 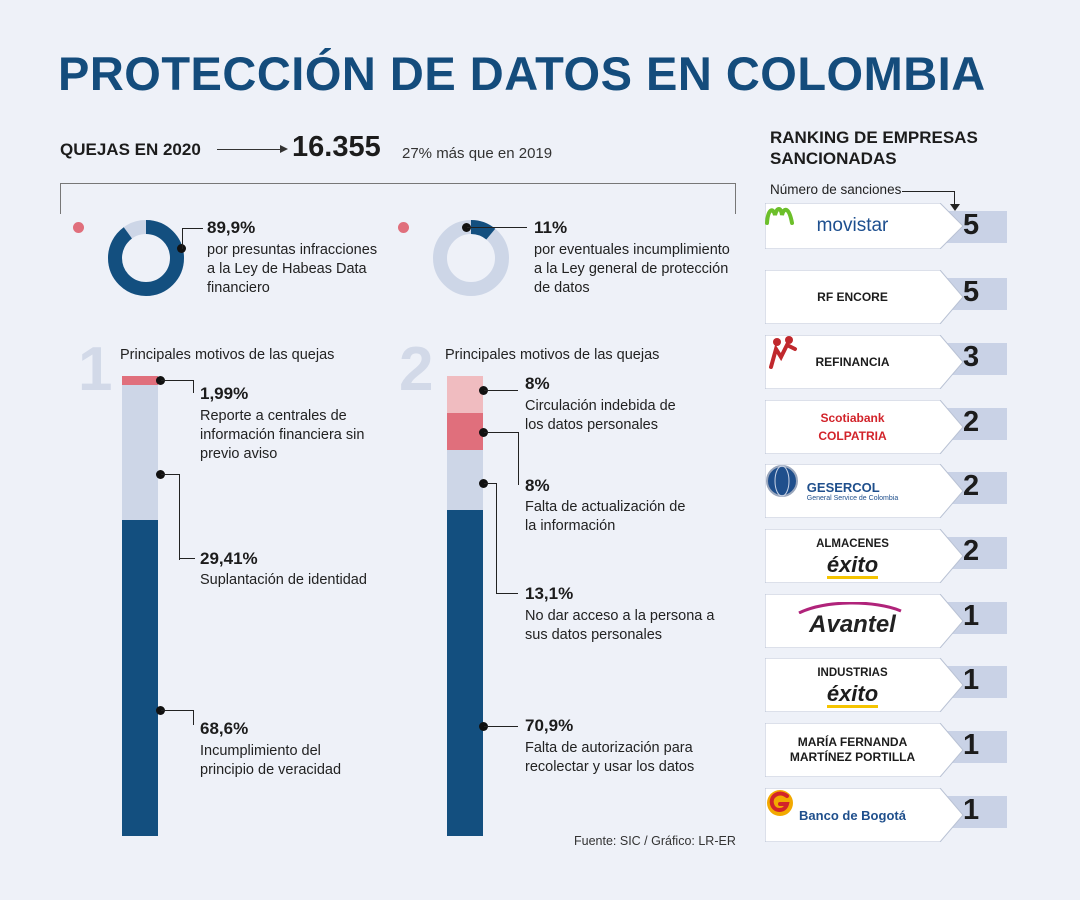 I want to click on scotiabank-logo-text: Scotiabank, so click(x=852, y=418).